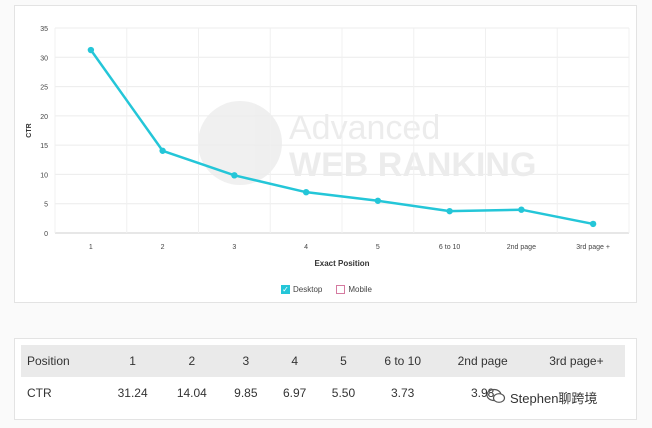 This screenshot has height=428, width=652. I want to click on legend-label-mobile: Mobile, so click(360, 289).